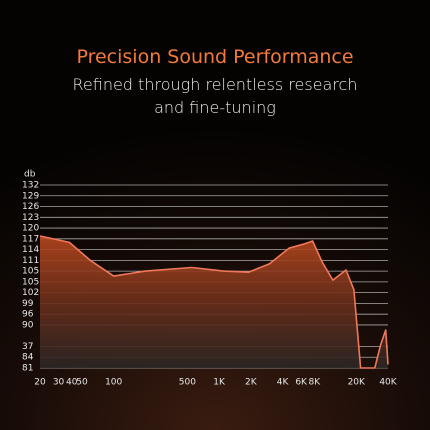  I want to click on y-tick-label: 126, so click(30, 207).